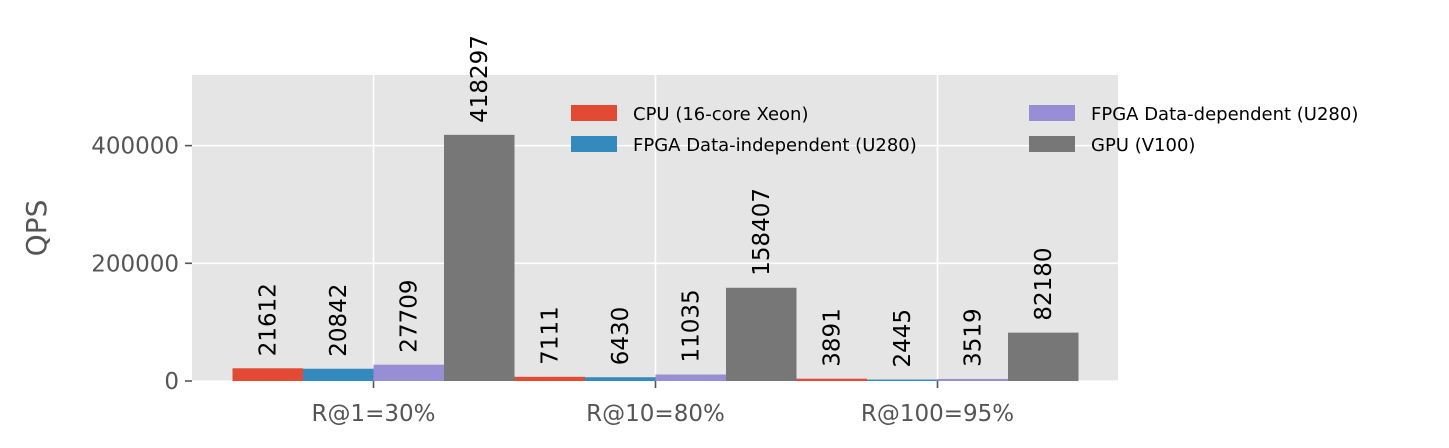  Describe the element at coordinates (1224, 114) in the screenshot. I see `legend-label: FPGA Data-dependent (U280)` at that location.